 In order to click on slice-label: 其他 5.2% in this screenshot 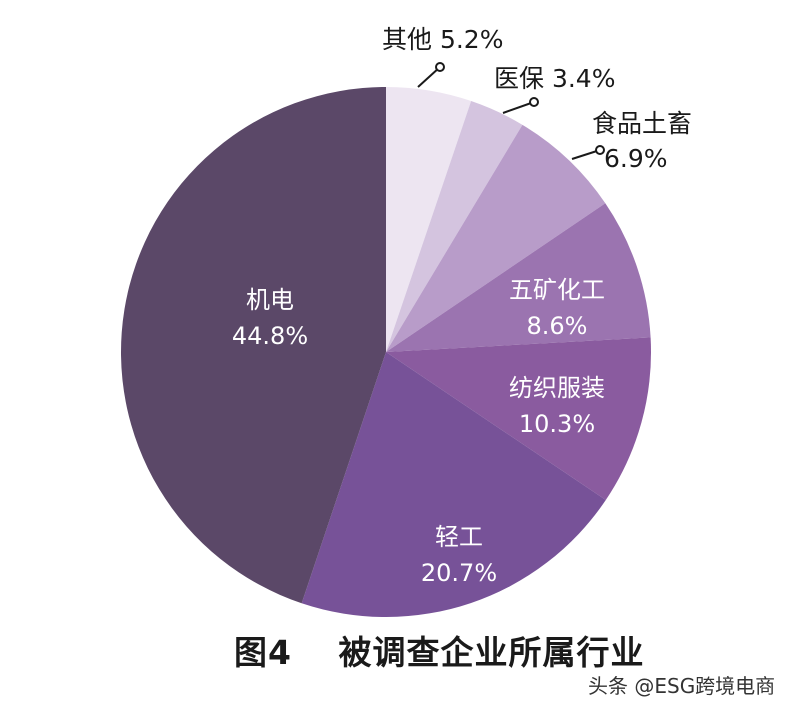, I will do `click(442, 39)`.